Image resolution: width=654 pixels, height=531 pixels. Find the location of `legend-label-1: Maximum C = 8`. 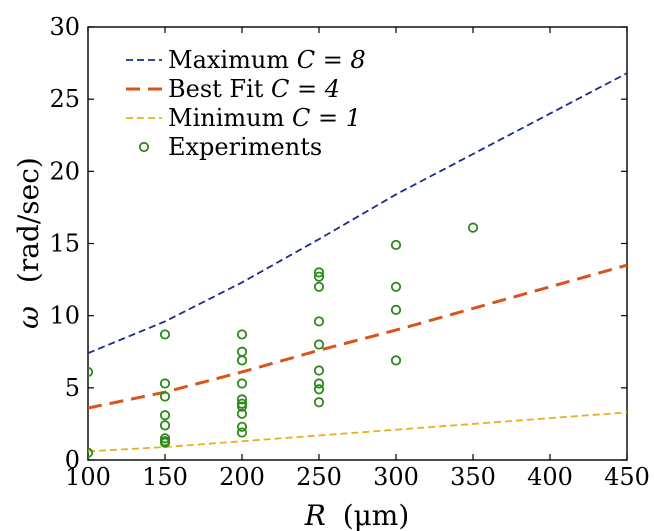

legend-label-1: Maximum C = 8 is located at coordinates (267, 60).